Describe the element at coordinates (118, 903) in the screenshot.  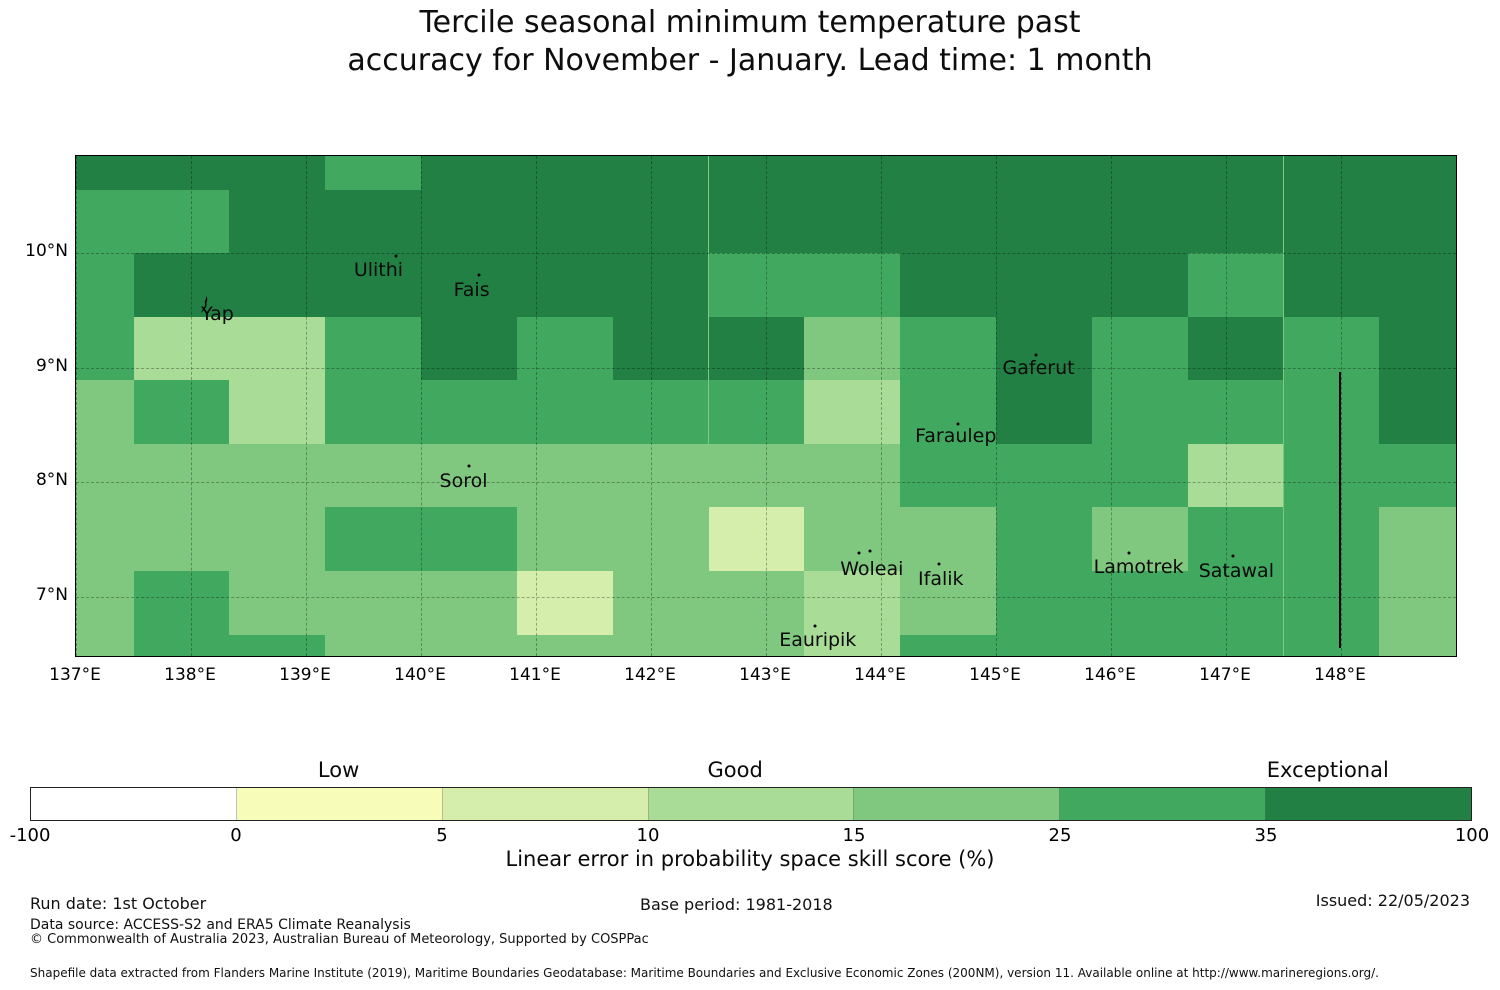
I see `run-date-text: Run date: 1st October` at that location.